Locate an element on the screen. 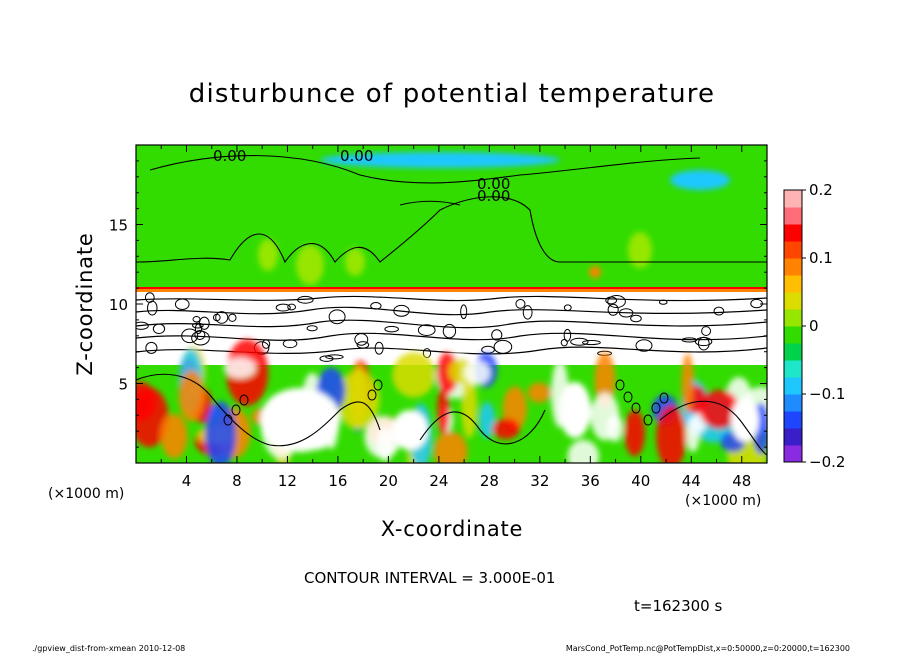 This screenshot has height=654, width=904. x-tick-label: 24 is located at coordinates (438, 481).